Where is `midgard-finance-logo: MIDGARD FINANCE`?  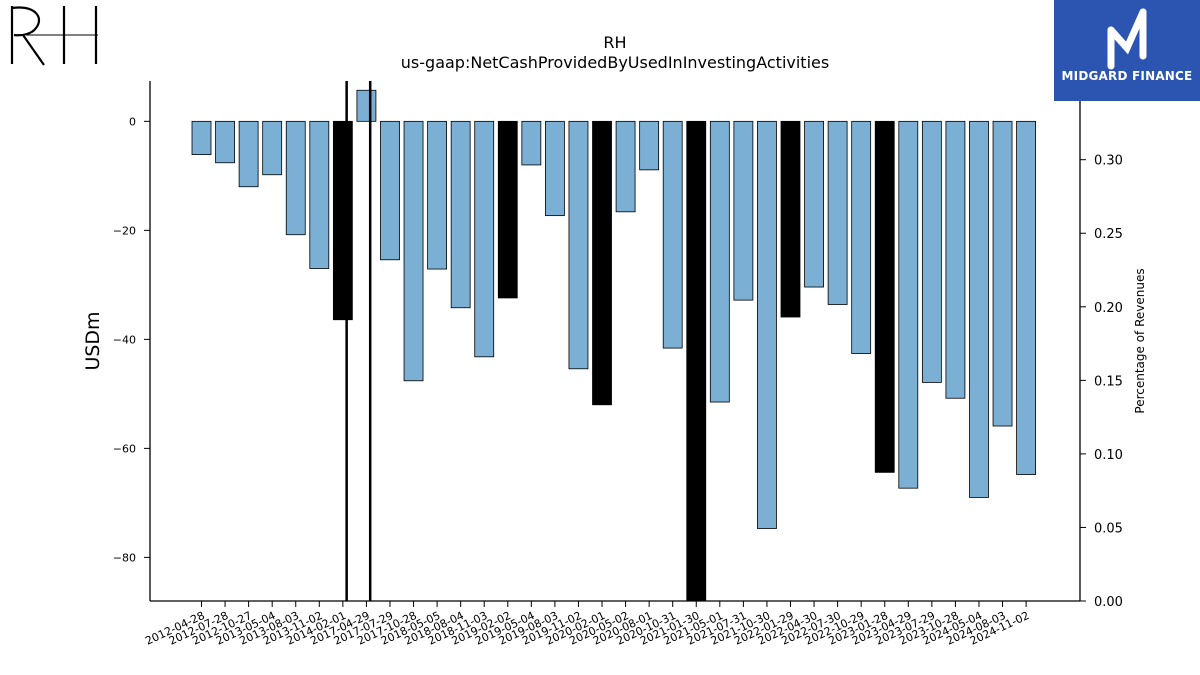
midgard-finance-logo: MIDGARD FINANCE is located at coordinates (1127, 50).